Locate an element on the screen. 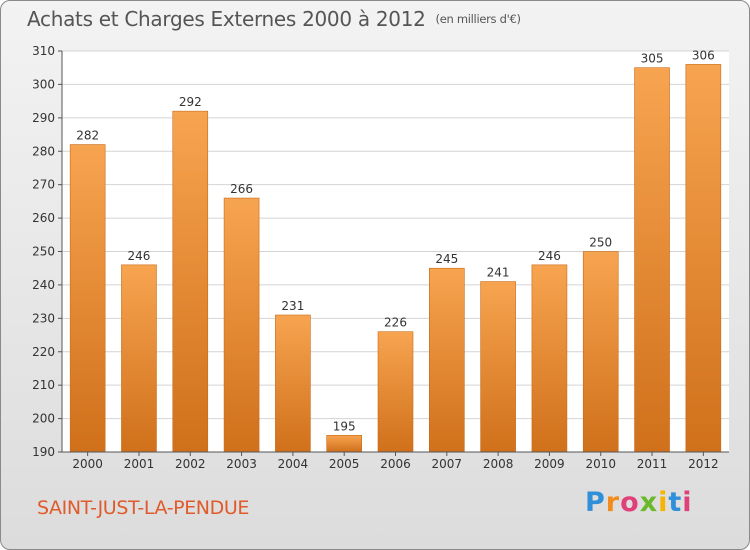  chart-title-text: Achats et Charges Externes 2000 à 2012 is located at coordinates (226, 19).